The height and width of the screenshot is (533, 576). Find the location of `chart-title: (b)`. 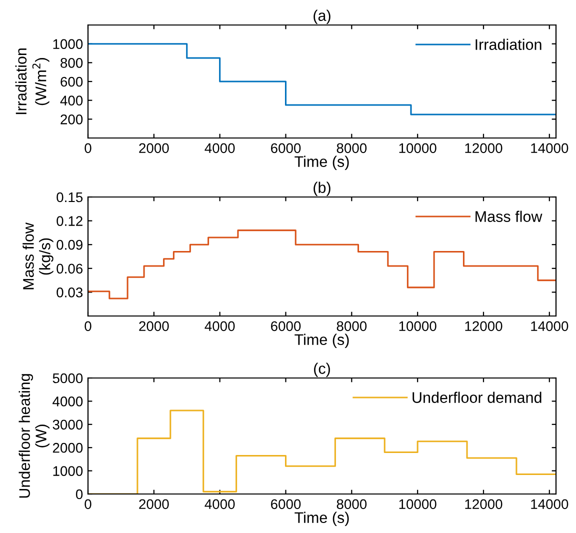

chart-title: (b) is located at coordinates (322, 189).